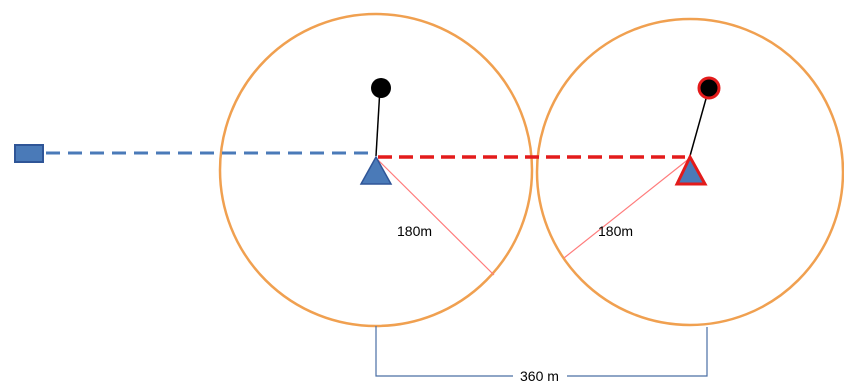 Image resolution: width=844 pixels, height=381 pixels. I want to click on left-base-triangle, so click(376, 170).